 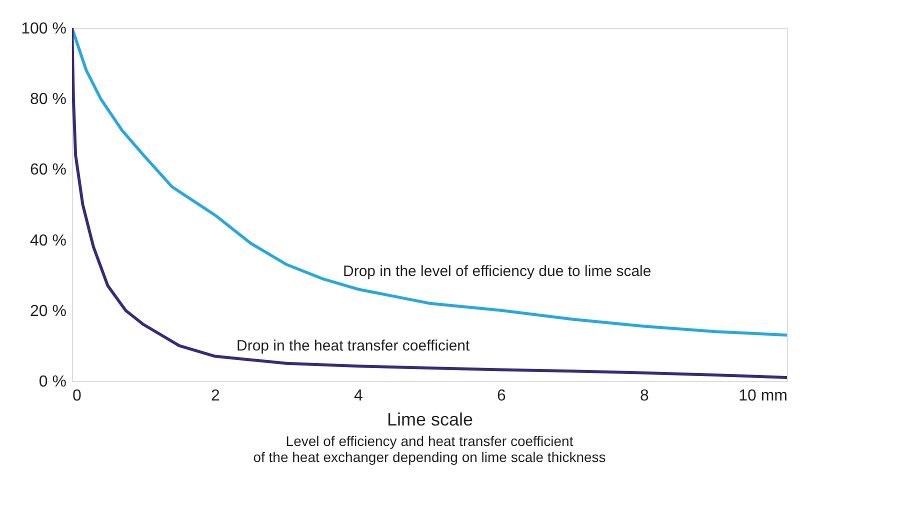 What do you see at coordinates (430, 420) in the screenshot?
I see `x-axis-title: Lime scale` at bounding box center [430, 420].